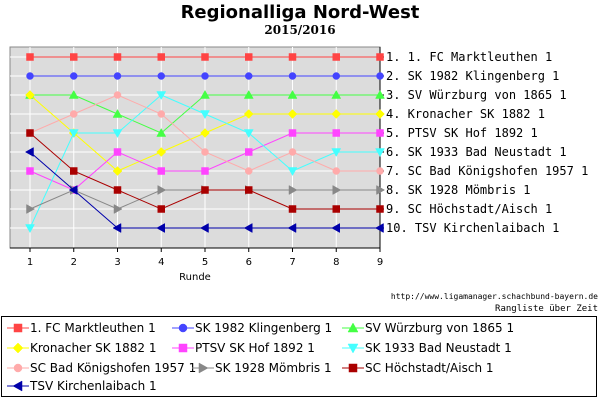  Describe the element at coordinates (462, 133) in the screenshot. I see `ranking-label: 5. PTSV SK Hof 1892 1` at that location.